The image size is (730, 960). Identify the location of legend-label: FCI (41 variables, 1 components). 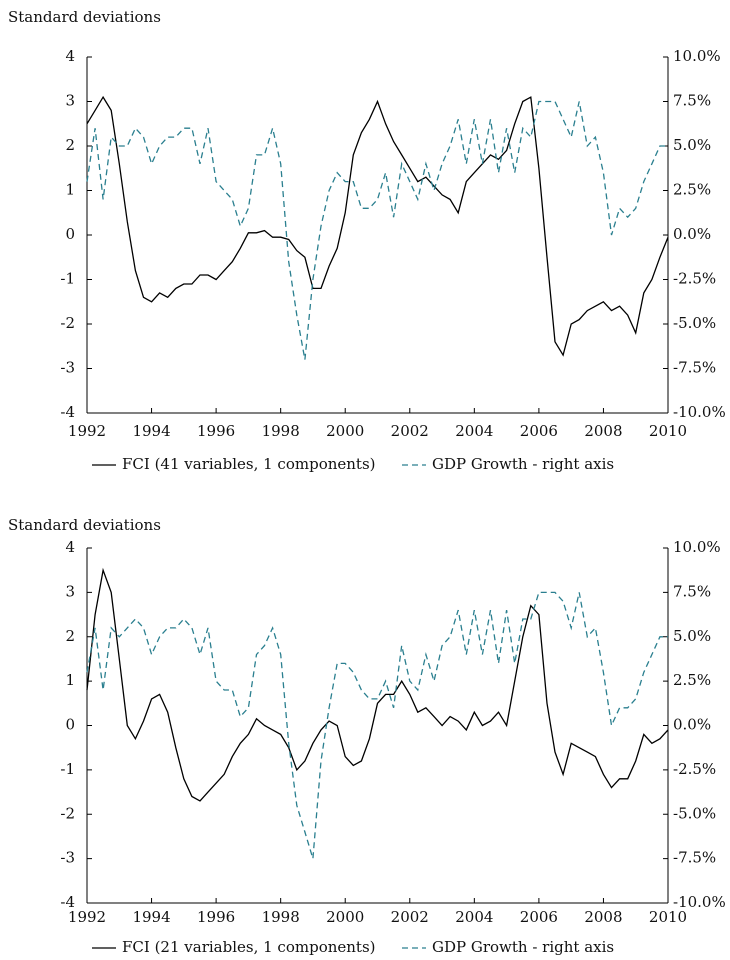
(249, 464).